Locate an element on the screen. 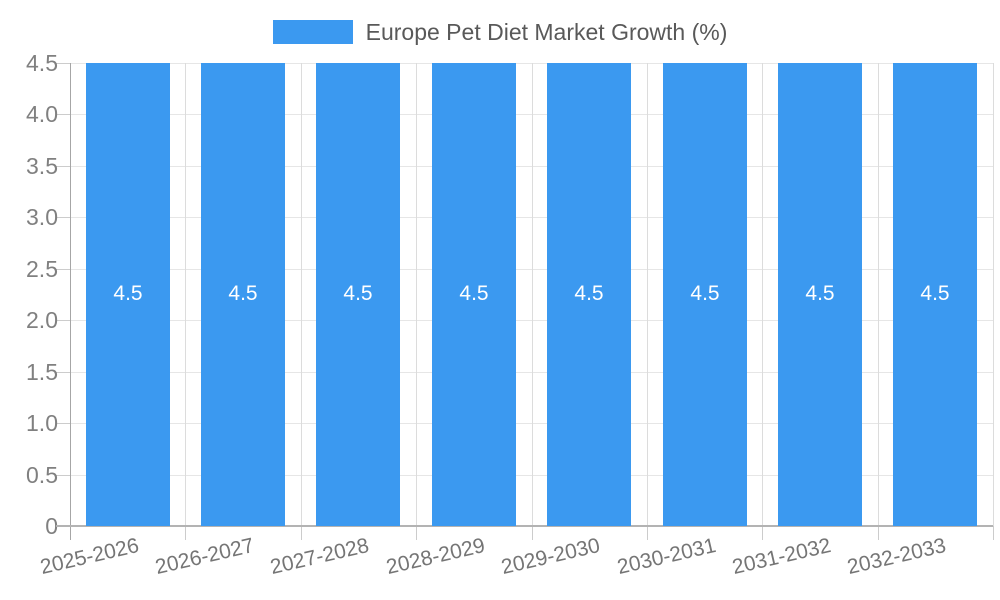 The image size is (1000, 600). y-axis-tick-label: 3.0 is located at coordinates (42, 217).